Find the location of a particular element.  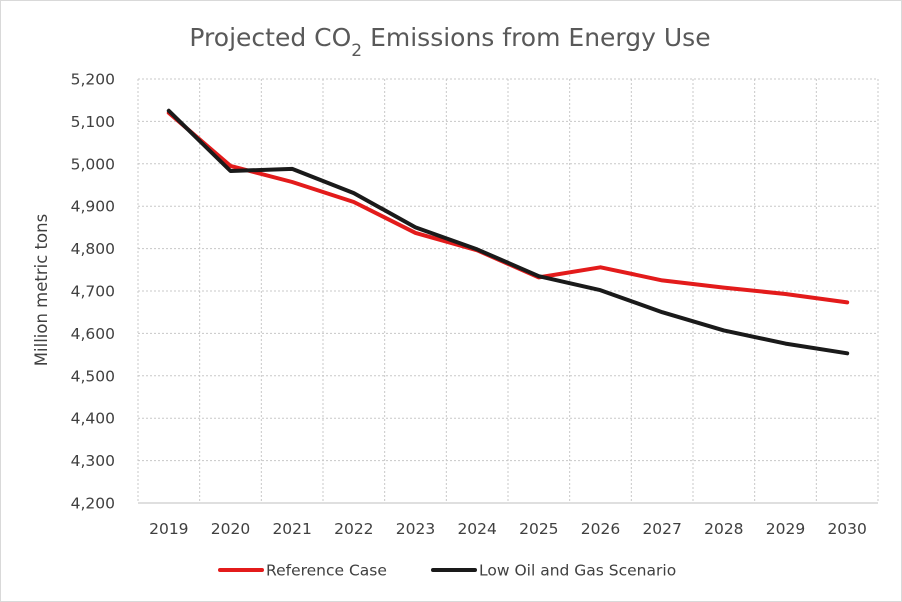

x-tick-label: 2022 is located at coordinates (353, 529).